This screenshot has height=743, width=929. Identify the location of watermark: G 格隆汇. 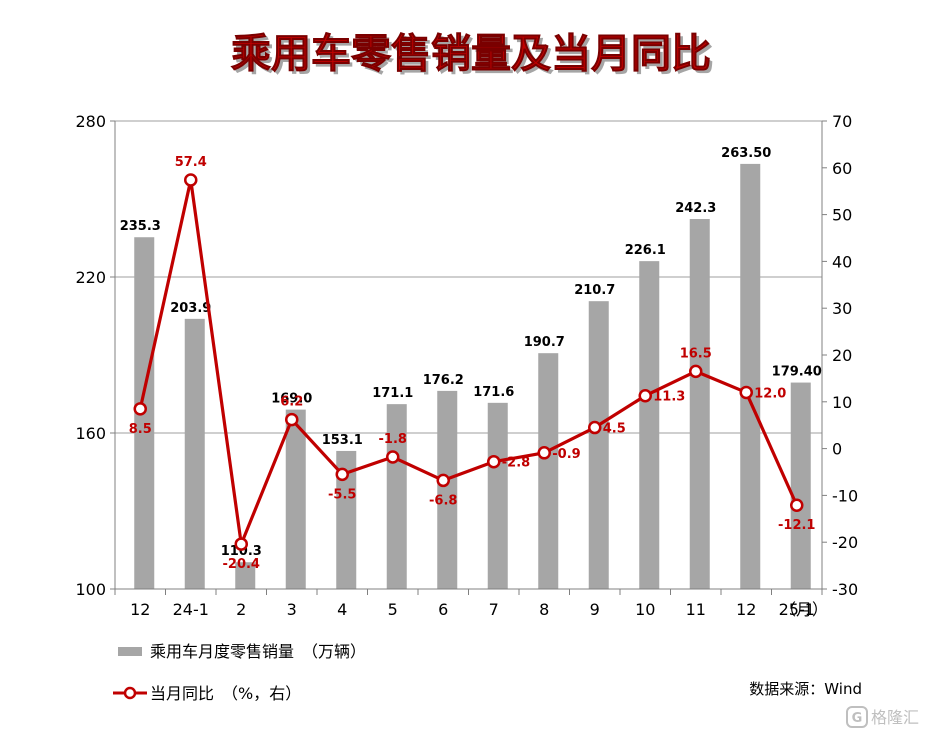
(882, 717).